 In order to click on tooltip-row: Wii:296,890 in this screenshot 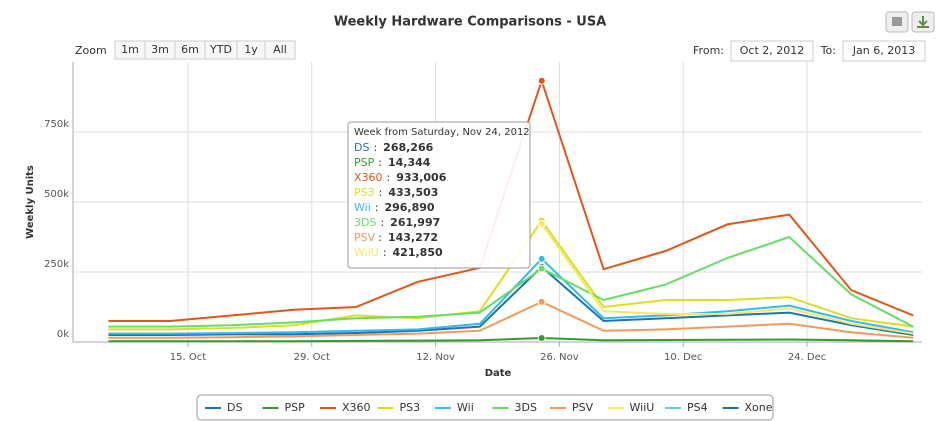, I will do `click(394, 207)`.